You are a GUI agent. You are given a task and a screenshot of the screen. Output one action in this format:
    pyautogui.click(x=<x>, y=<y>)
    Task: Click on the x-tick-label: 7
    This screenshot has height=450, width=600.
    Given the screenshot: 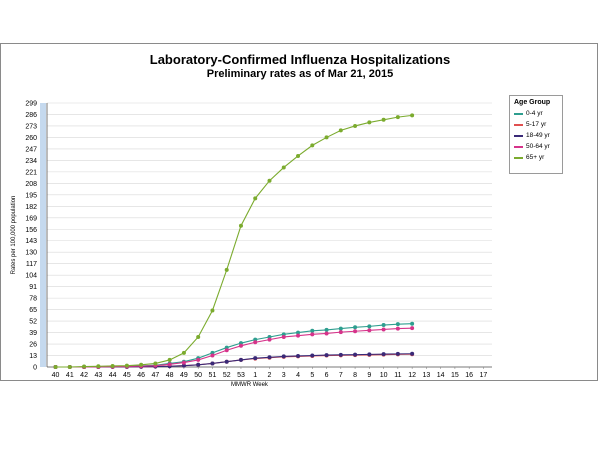 What is the action you would take?
    pyautogui.click(x=341, y=375)
    